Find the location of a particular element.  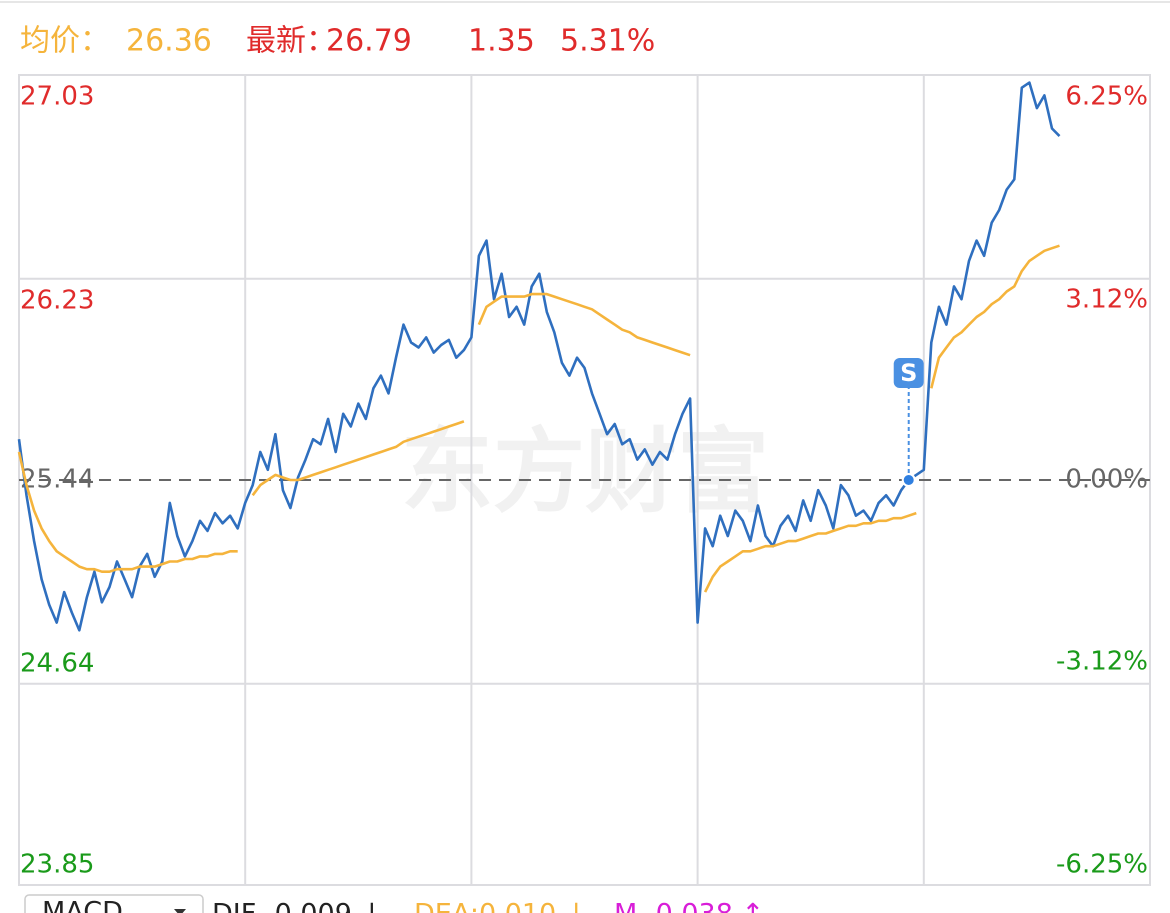

indicator-value: DEA:0.010 ↓ is located at coordinates (500, 906).